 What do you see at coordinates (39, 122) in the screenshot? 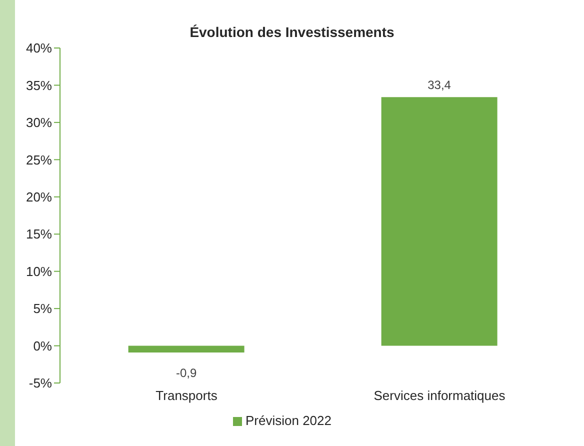
I see `y-tick-label: 30%` at bounding box center [39, 122].